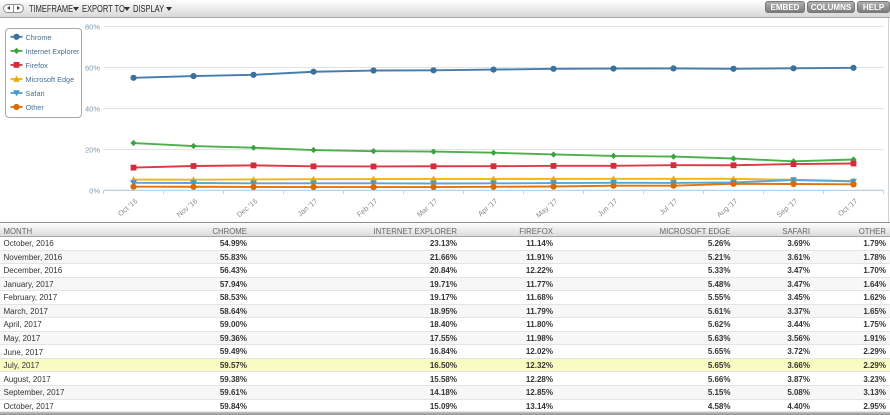 This screenshot has height=415, width=890. Describe the element at coordinates (92, 27) in the screenshot. I see `svg-text: 80%` at that location.